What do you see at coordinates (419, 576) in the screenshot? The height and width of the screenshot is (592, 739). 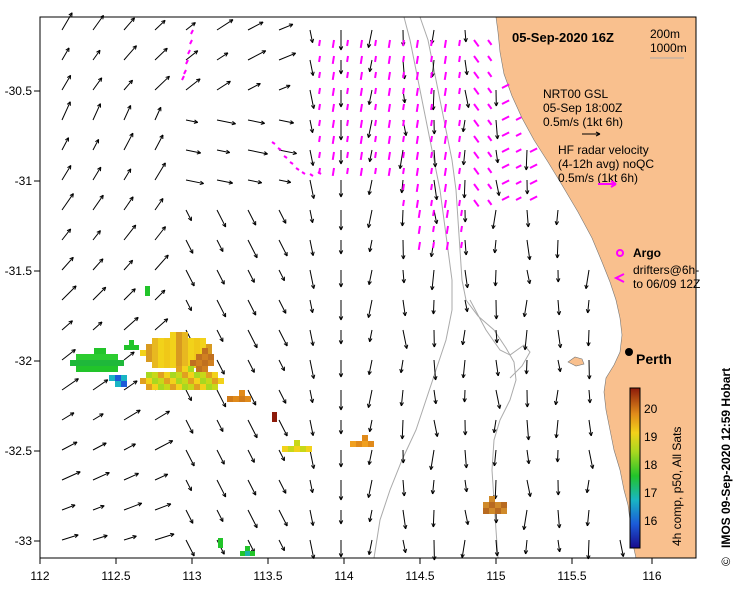 I see `lon-tick-label: 114.5` at bounding box center [419, 576].